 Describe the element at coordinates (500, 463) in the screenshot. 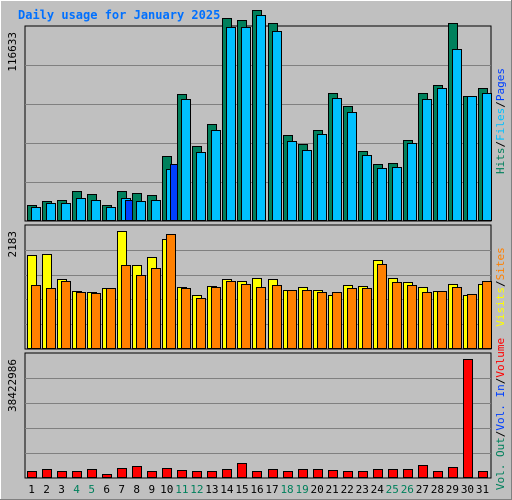

I see `legend-entry-vol-out-0: Vol. Out` at that location.